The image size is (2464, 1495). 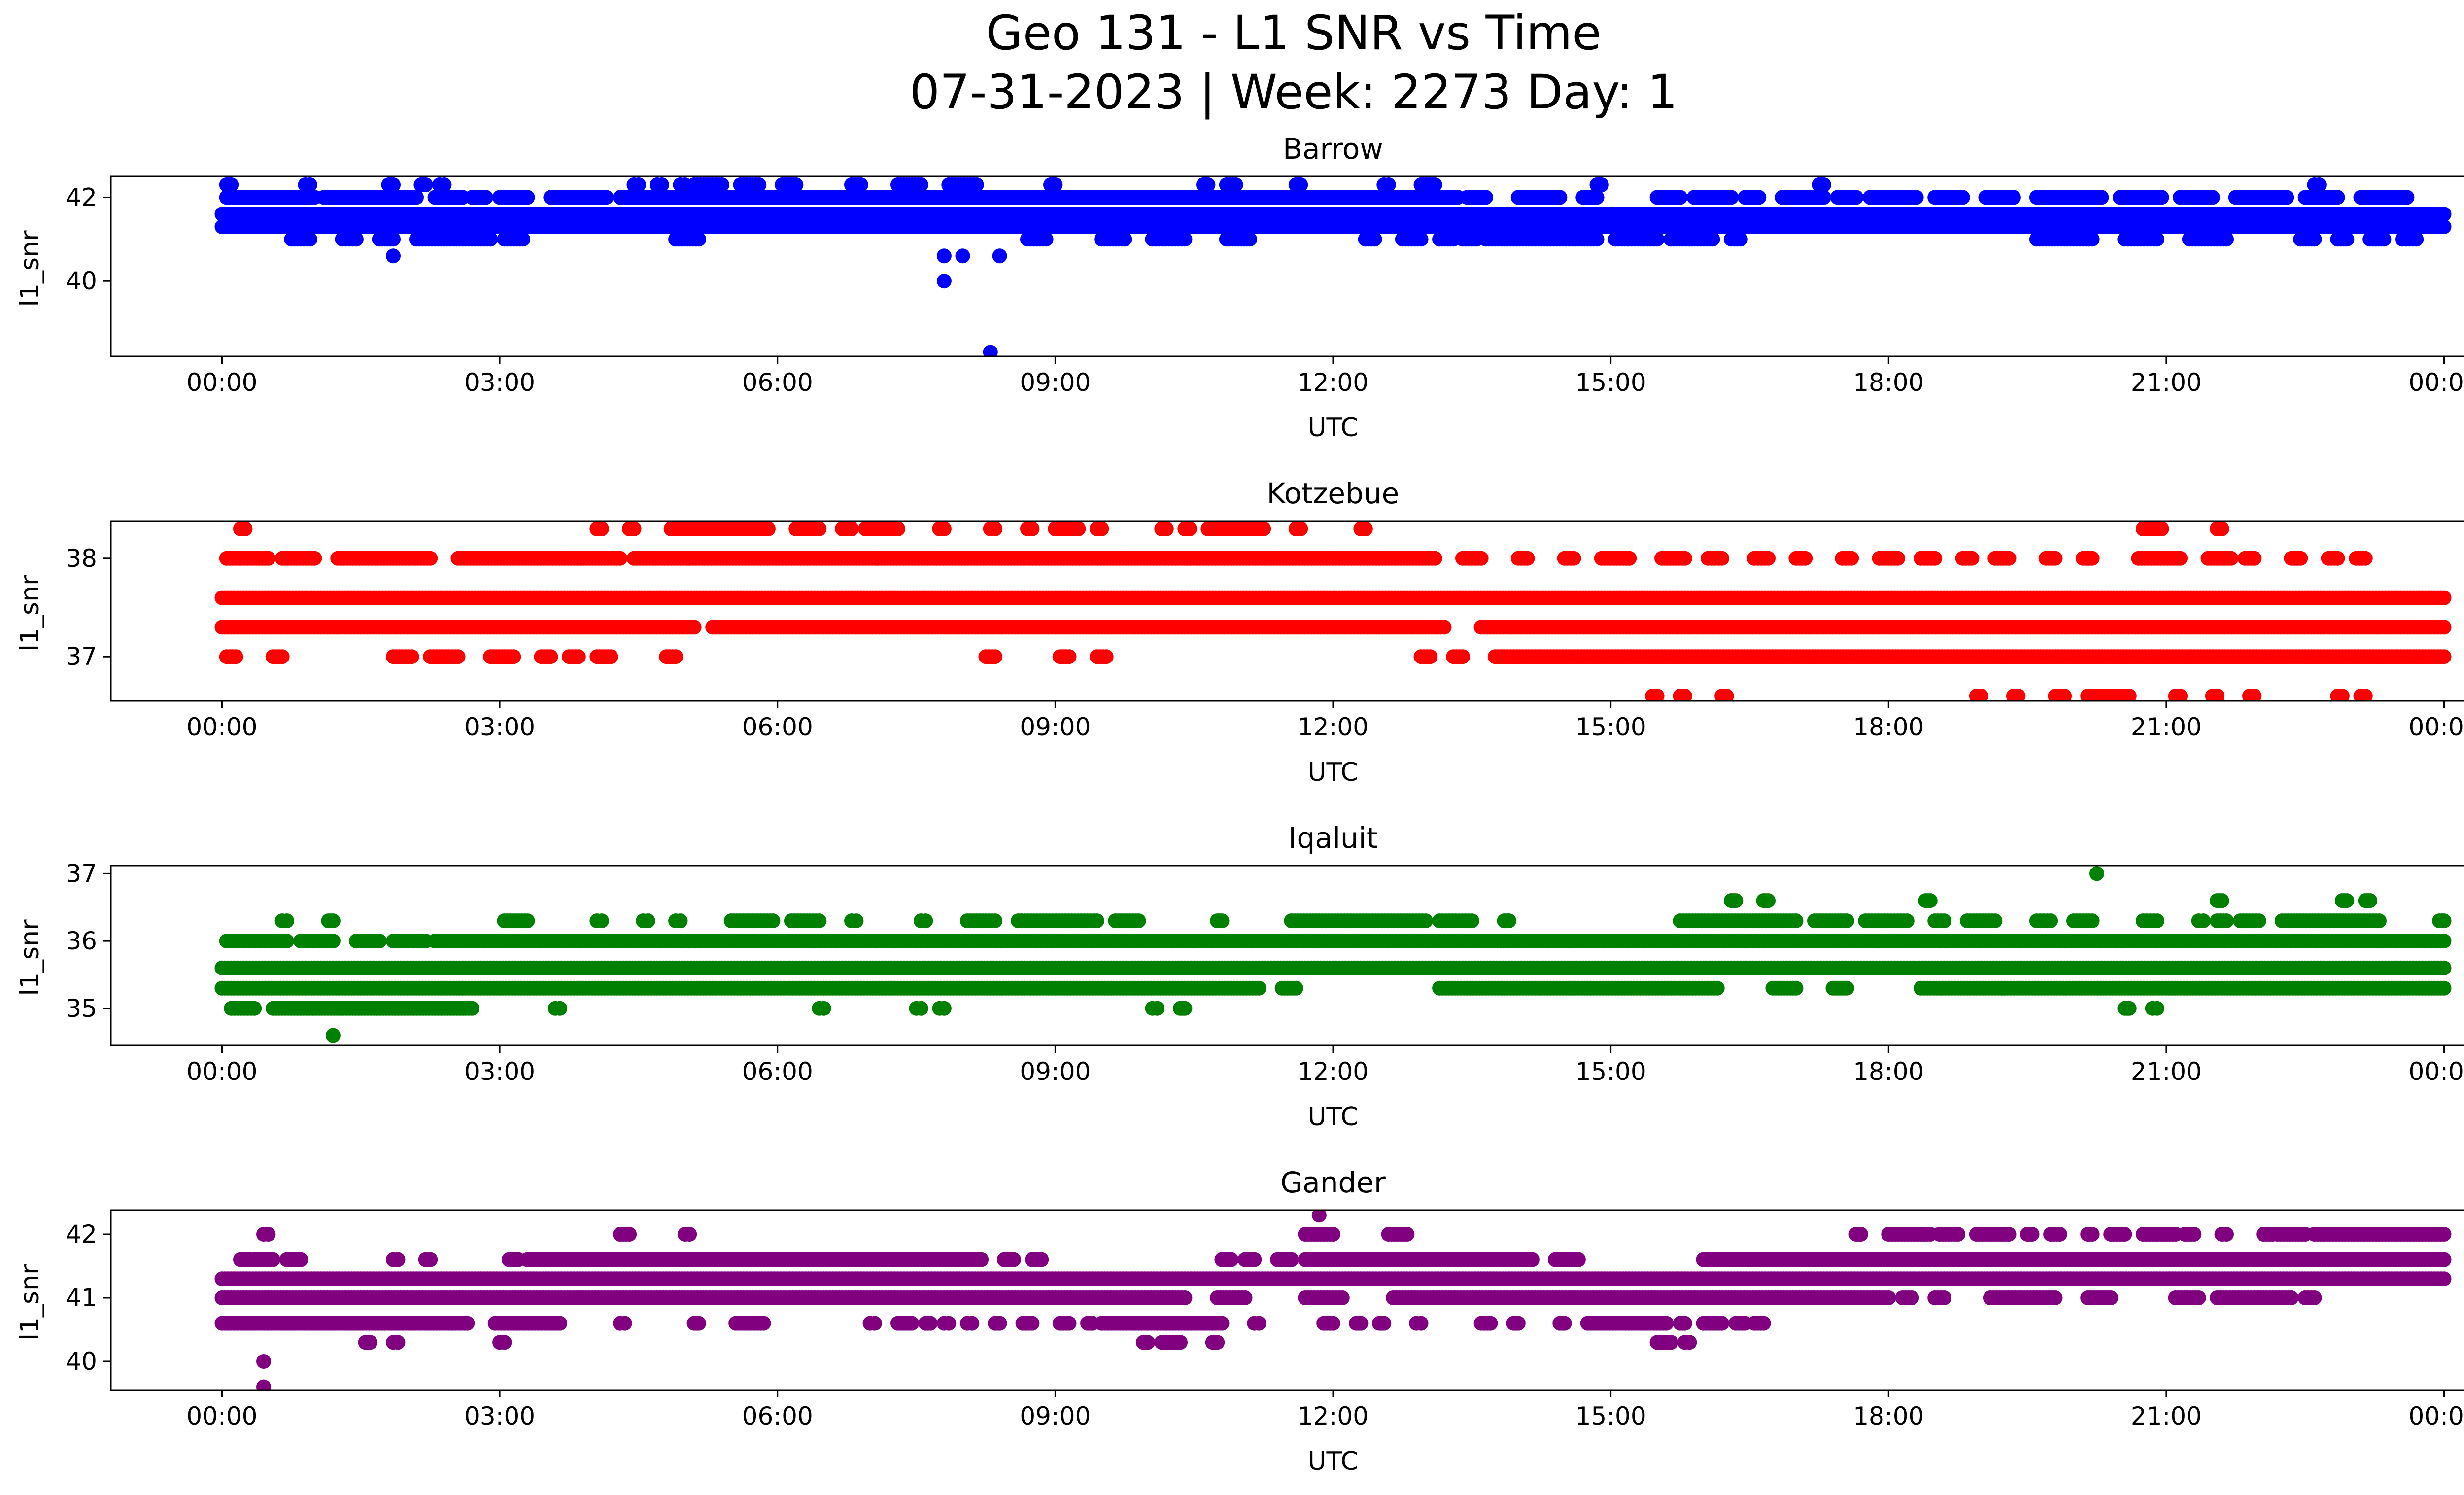 I want to click on x-axis-label: UTC, so click(x=1332, y=772).